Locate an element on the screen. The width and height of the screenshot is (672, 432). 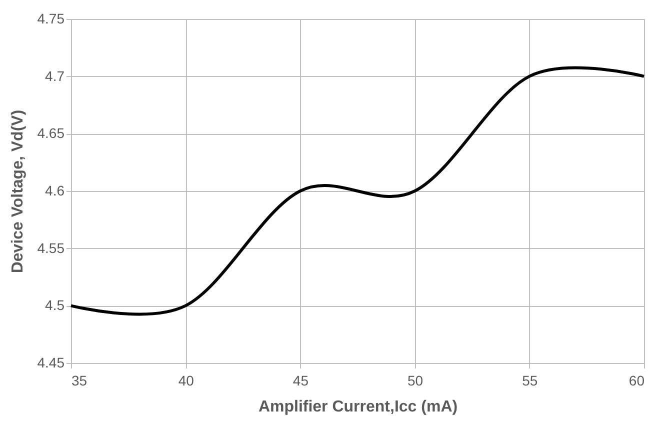
x-tick-label: 55 is located at coordinates (530, 380).